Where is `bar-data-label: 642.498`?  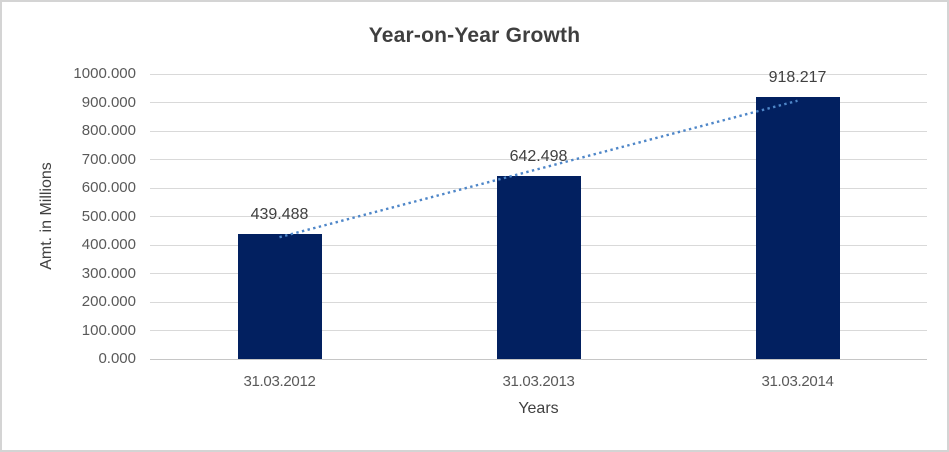
bar-data-label: 642.498 is located at coordinates (538, 156).